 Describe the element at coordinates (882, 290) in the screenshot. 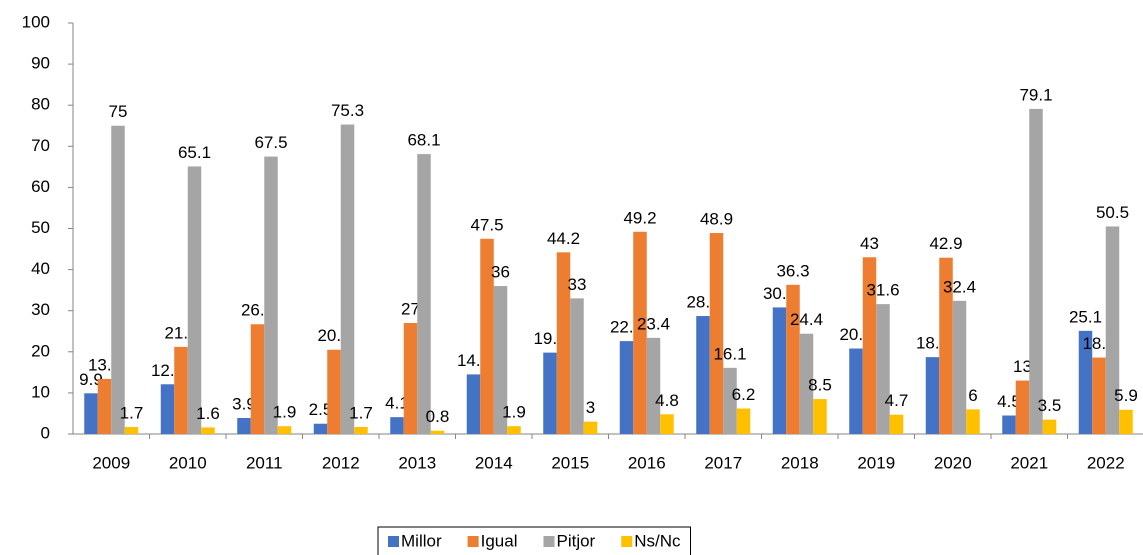

I see `data-label: 31.6` at that location.